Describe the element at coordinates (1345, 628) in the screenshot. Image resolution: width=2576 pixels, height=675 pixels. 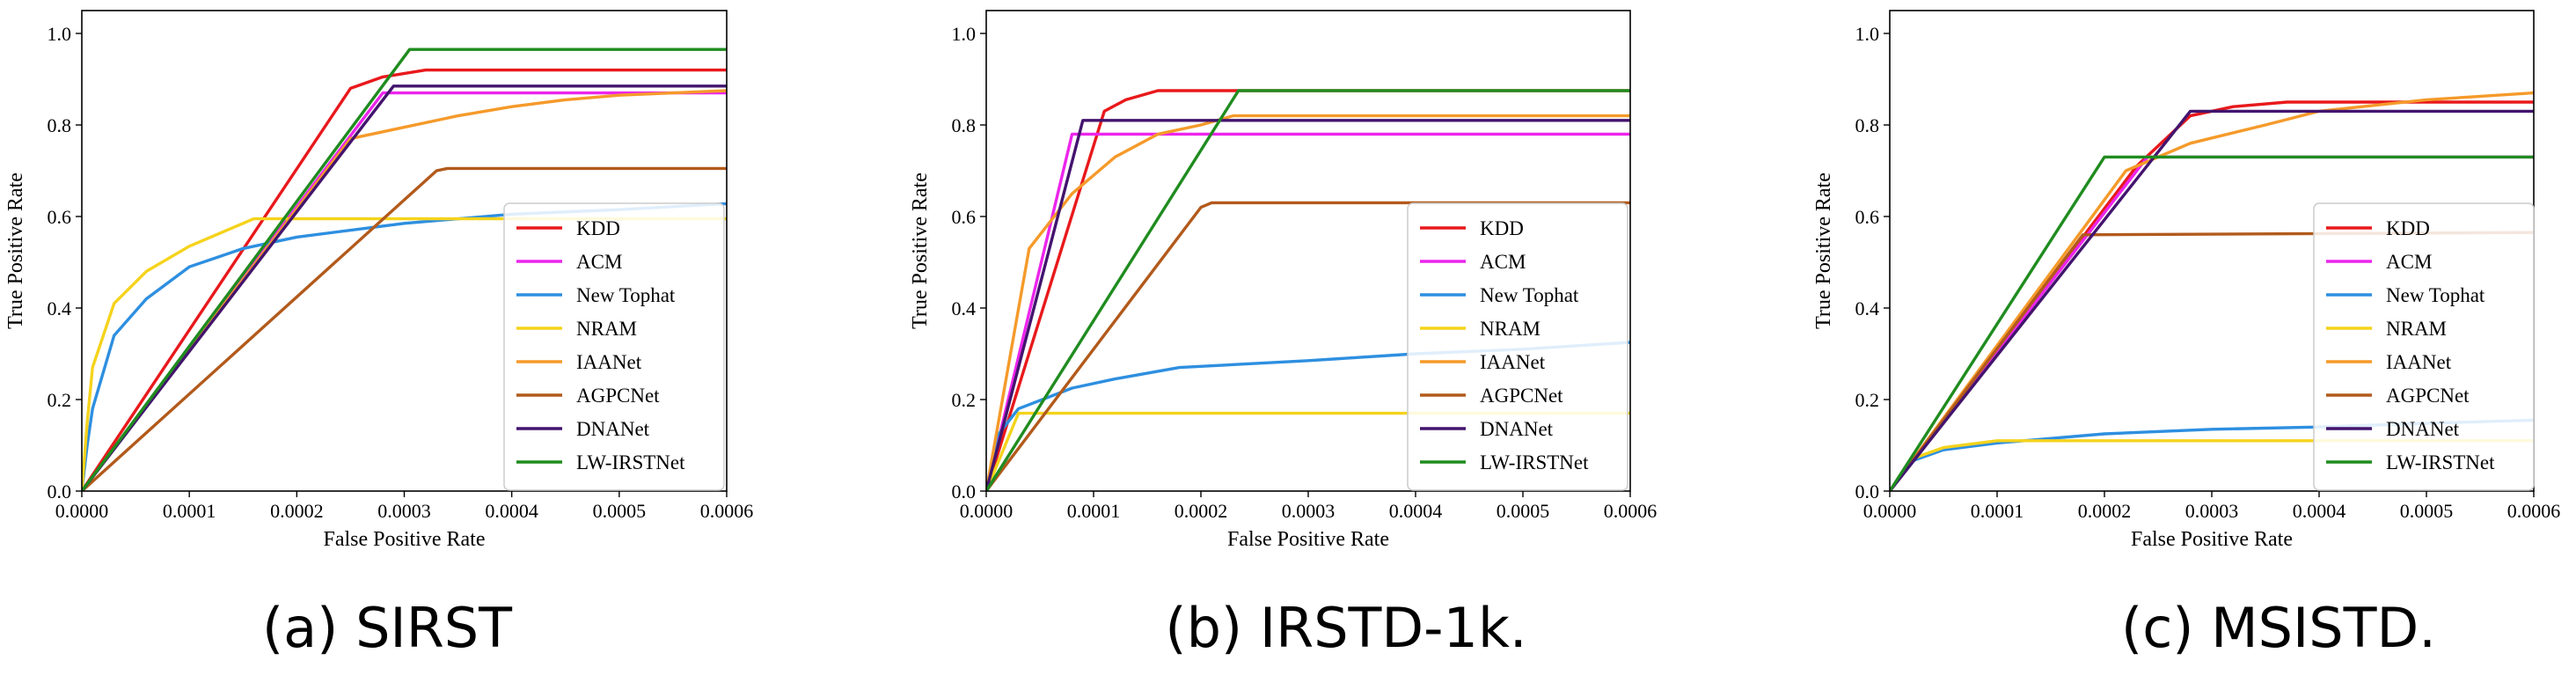
I see `panel-caption: (b) IRSTD-1k.` at that location.